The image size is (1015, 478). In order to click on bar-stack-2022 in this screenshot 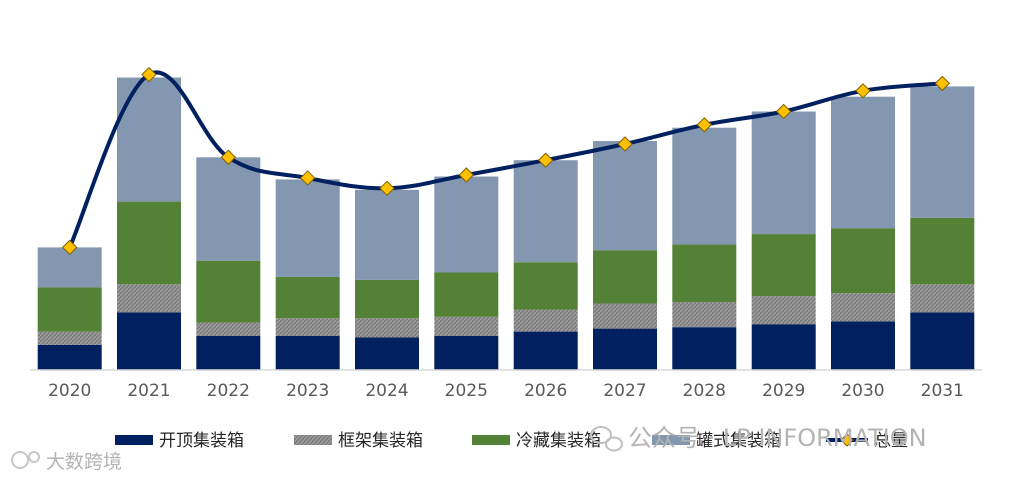, I will do `click(228, 263)`.